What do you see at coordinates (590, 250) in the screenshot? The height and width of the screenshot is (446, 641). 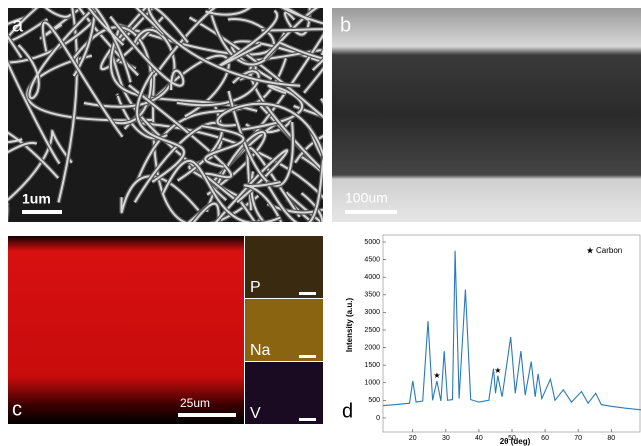 I see `legend-star: ★` at bounding box center [590, 250].